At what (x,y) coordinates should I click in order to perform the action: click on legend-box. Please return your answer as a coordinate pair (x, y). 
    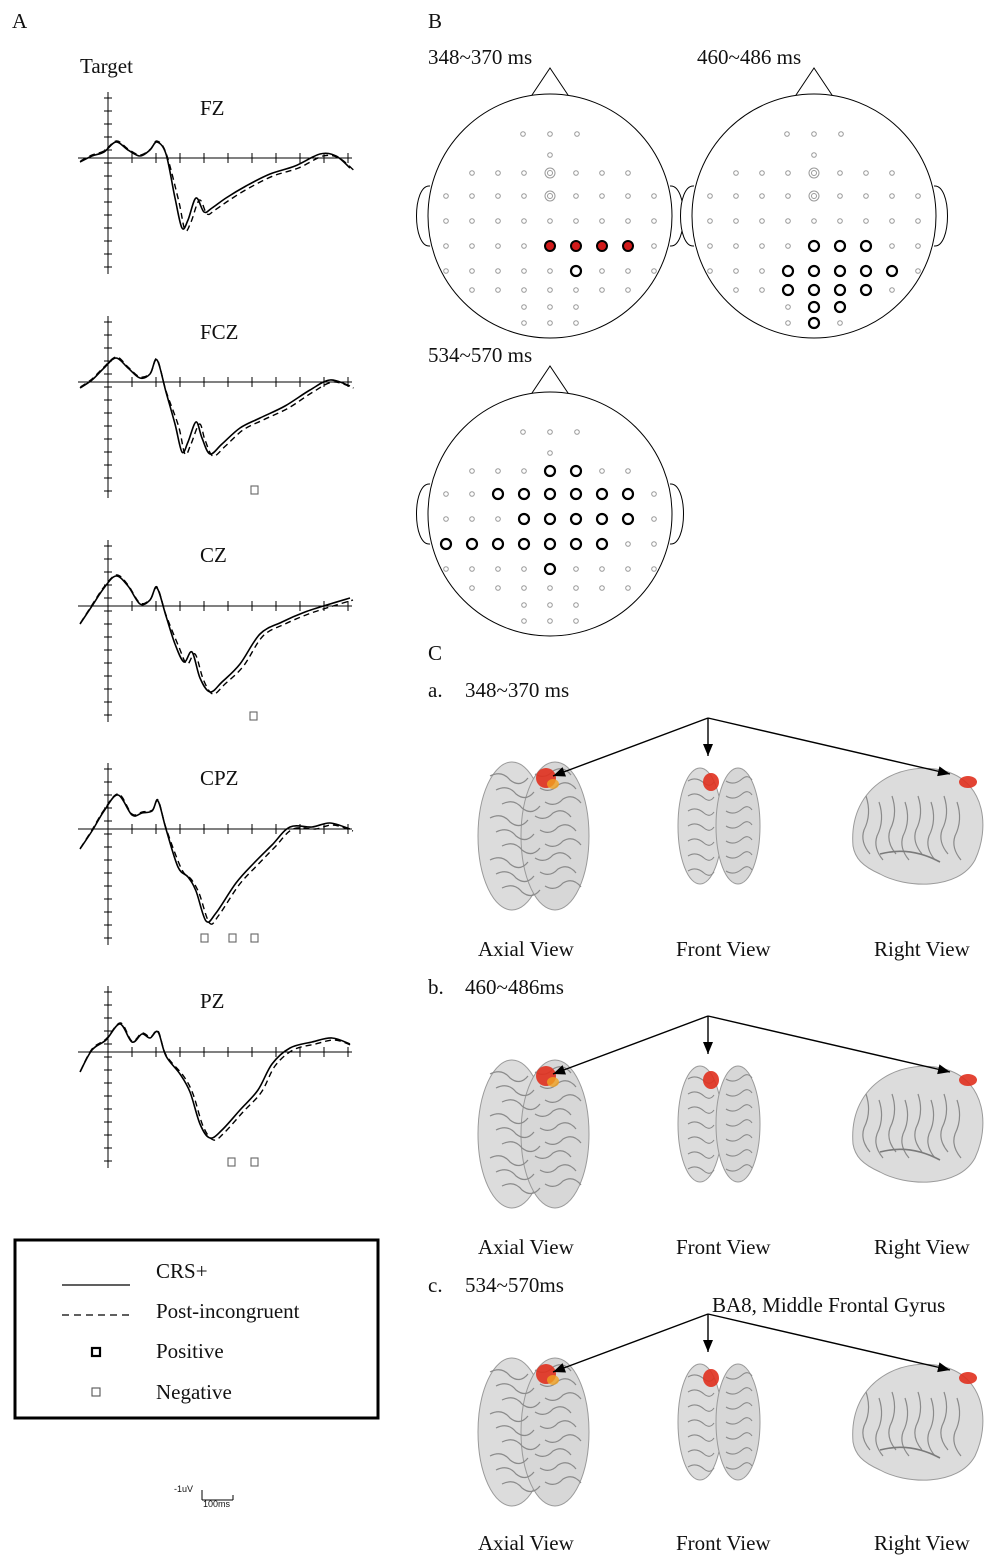
    Looking at the image, I should click on (196, 1329).